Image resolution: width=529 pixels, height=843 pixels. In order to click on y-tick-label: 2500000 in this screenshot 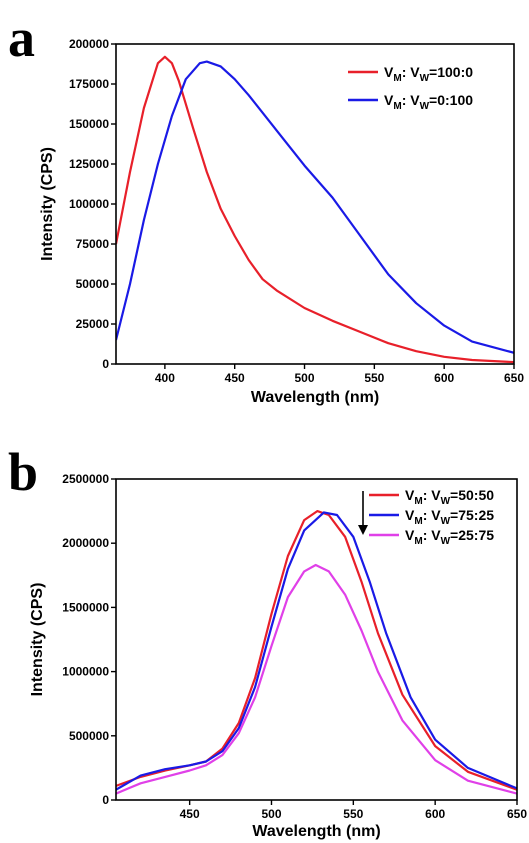, I will do `click(85, 479)`.